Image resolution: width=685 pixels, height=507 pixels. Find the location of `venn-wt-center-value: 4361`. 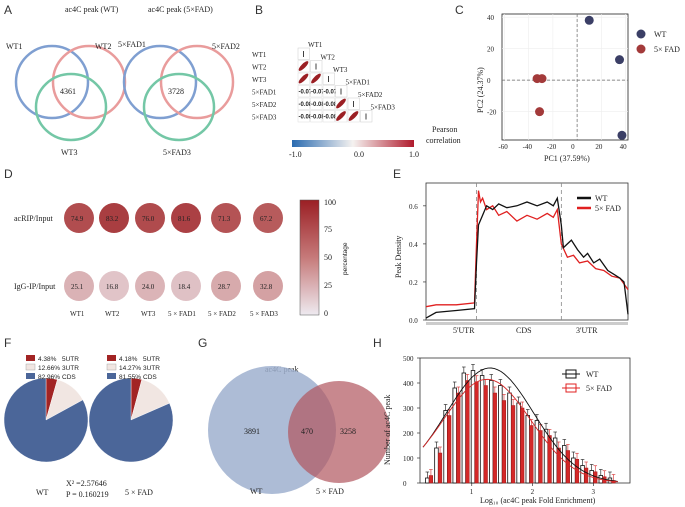

venn-wt-center-value: 4361 is located at coordinates (68, 91).